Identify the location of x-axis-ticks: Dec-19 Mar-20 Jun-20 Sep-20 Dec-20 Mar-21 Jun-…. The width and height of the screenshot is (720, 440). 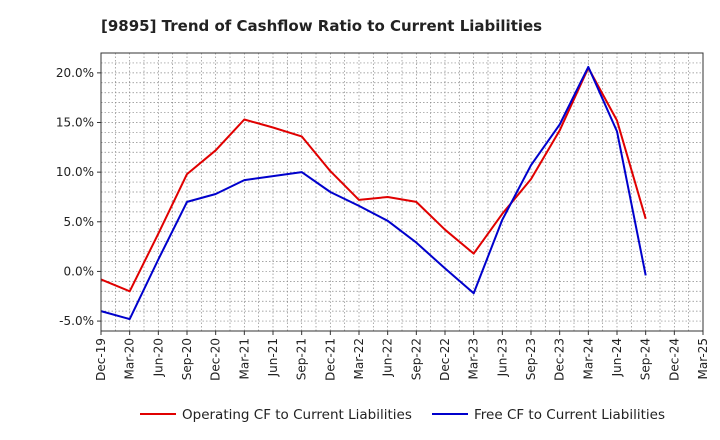
(402, 356).